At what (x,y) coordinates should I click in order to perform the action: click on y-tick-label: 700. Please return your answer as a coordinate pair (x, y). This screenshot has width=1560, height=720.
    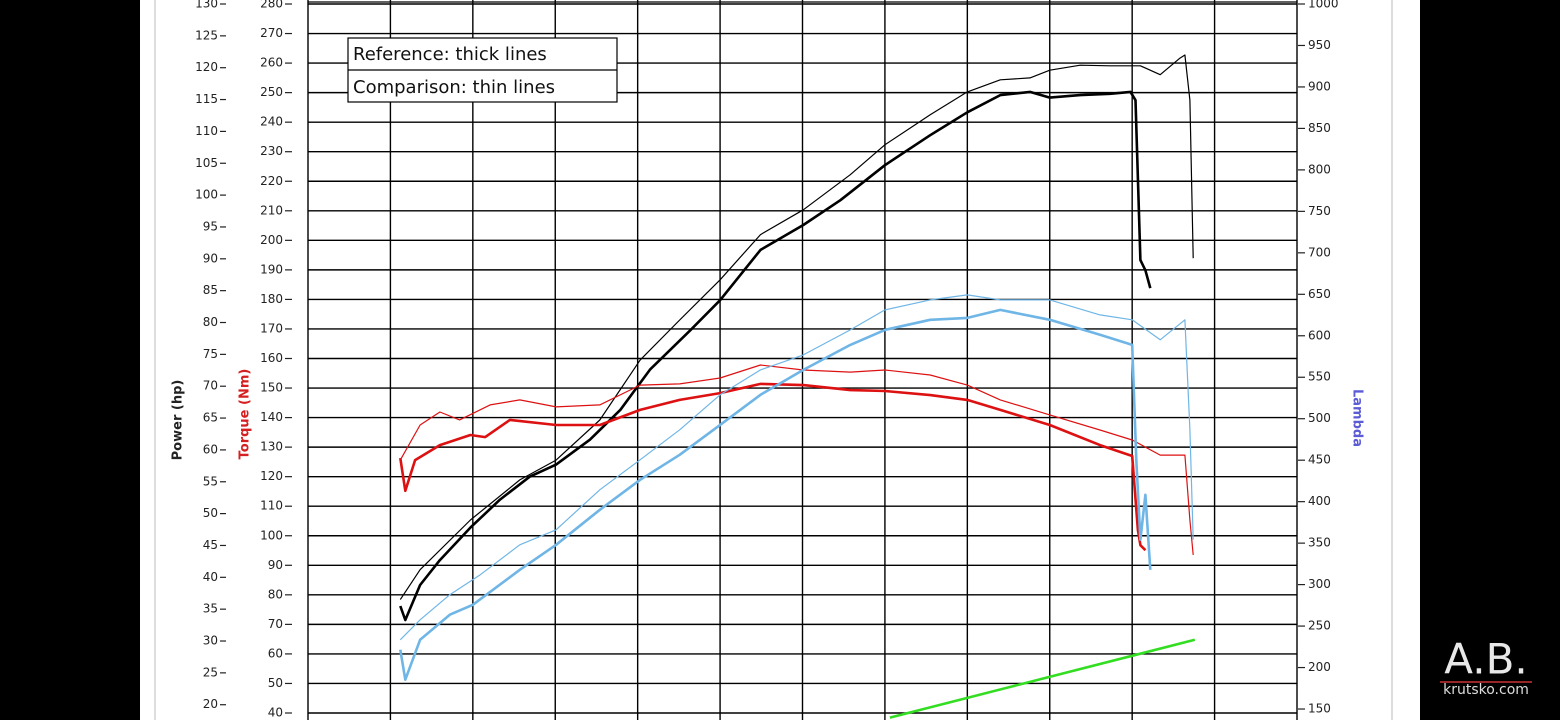
    Looking at the image, I should click on (1319, 252).